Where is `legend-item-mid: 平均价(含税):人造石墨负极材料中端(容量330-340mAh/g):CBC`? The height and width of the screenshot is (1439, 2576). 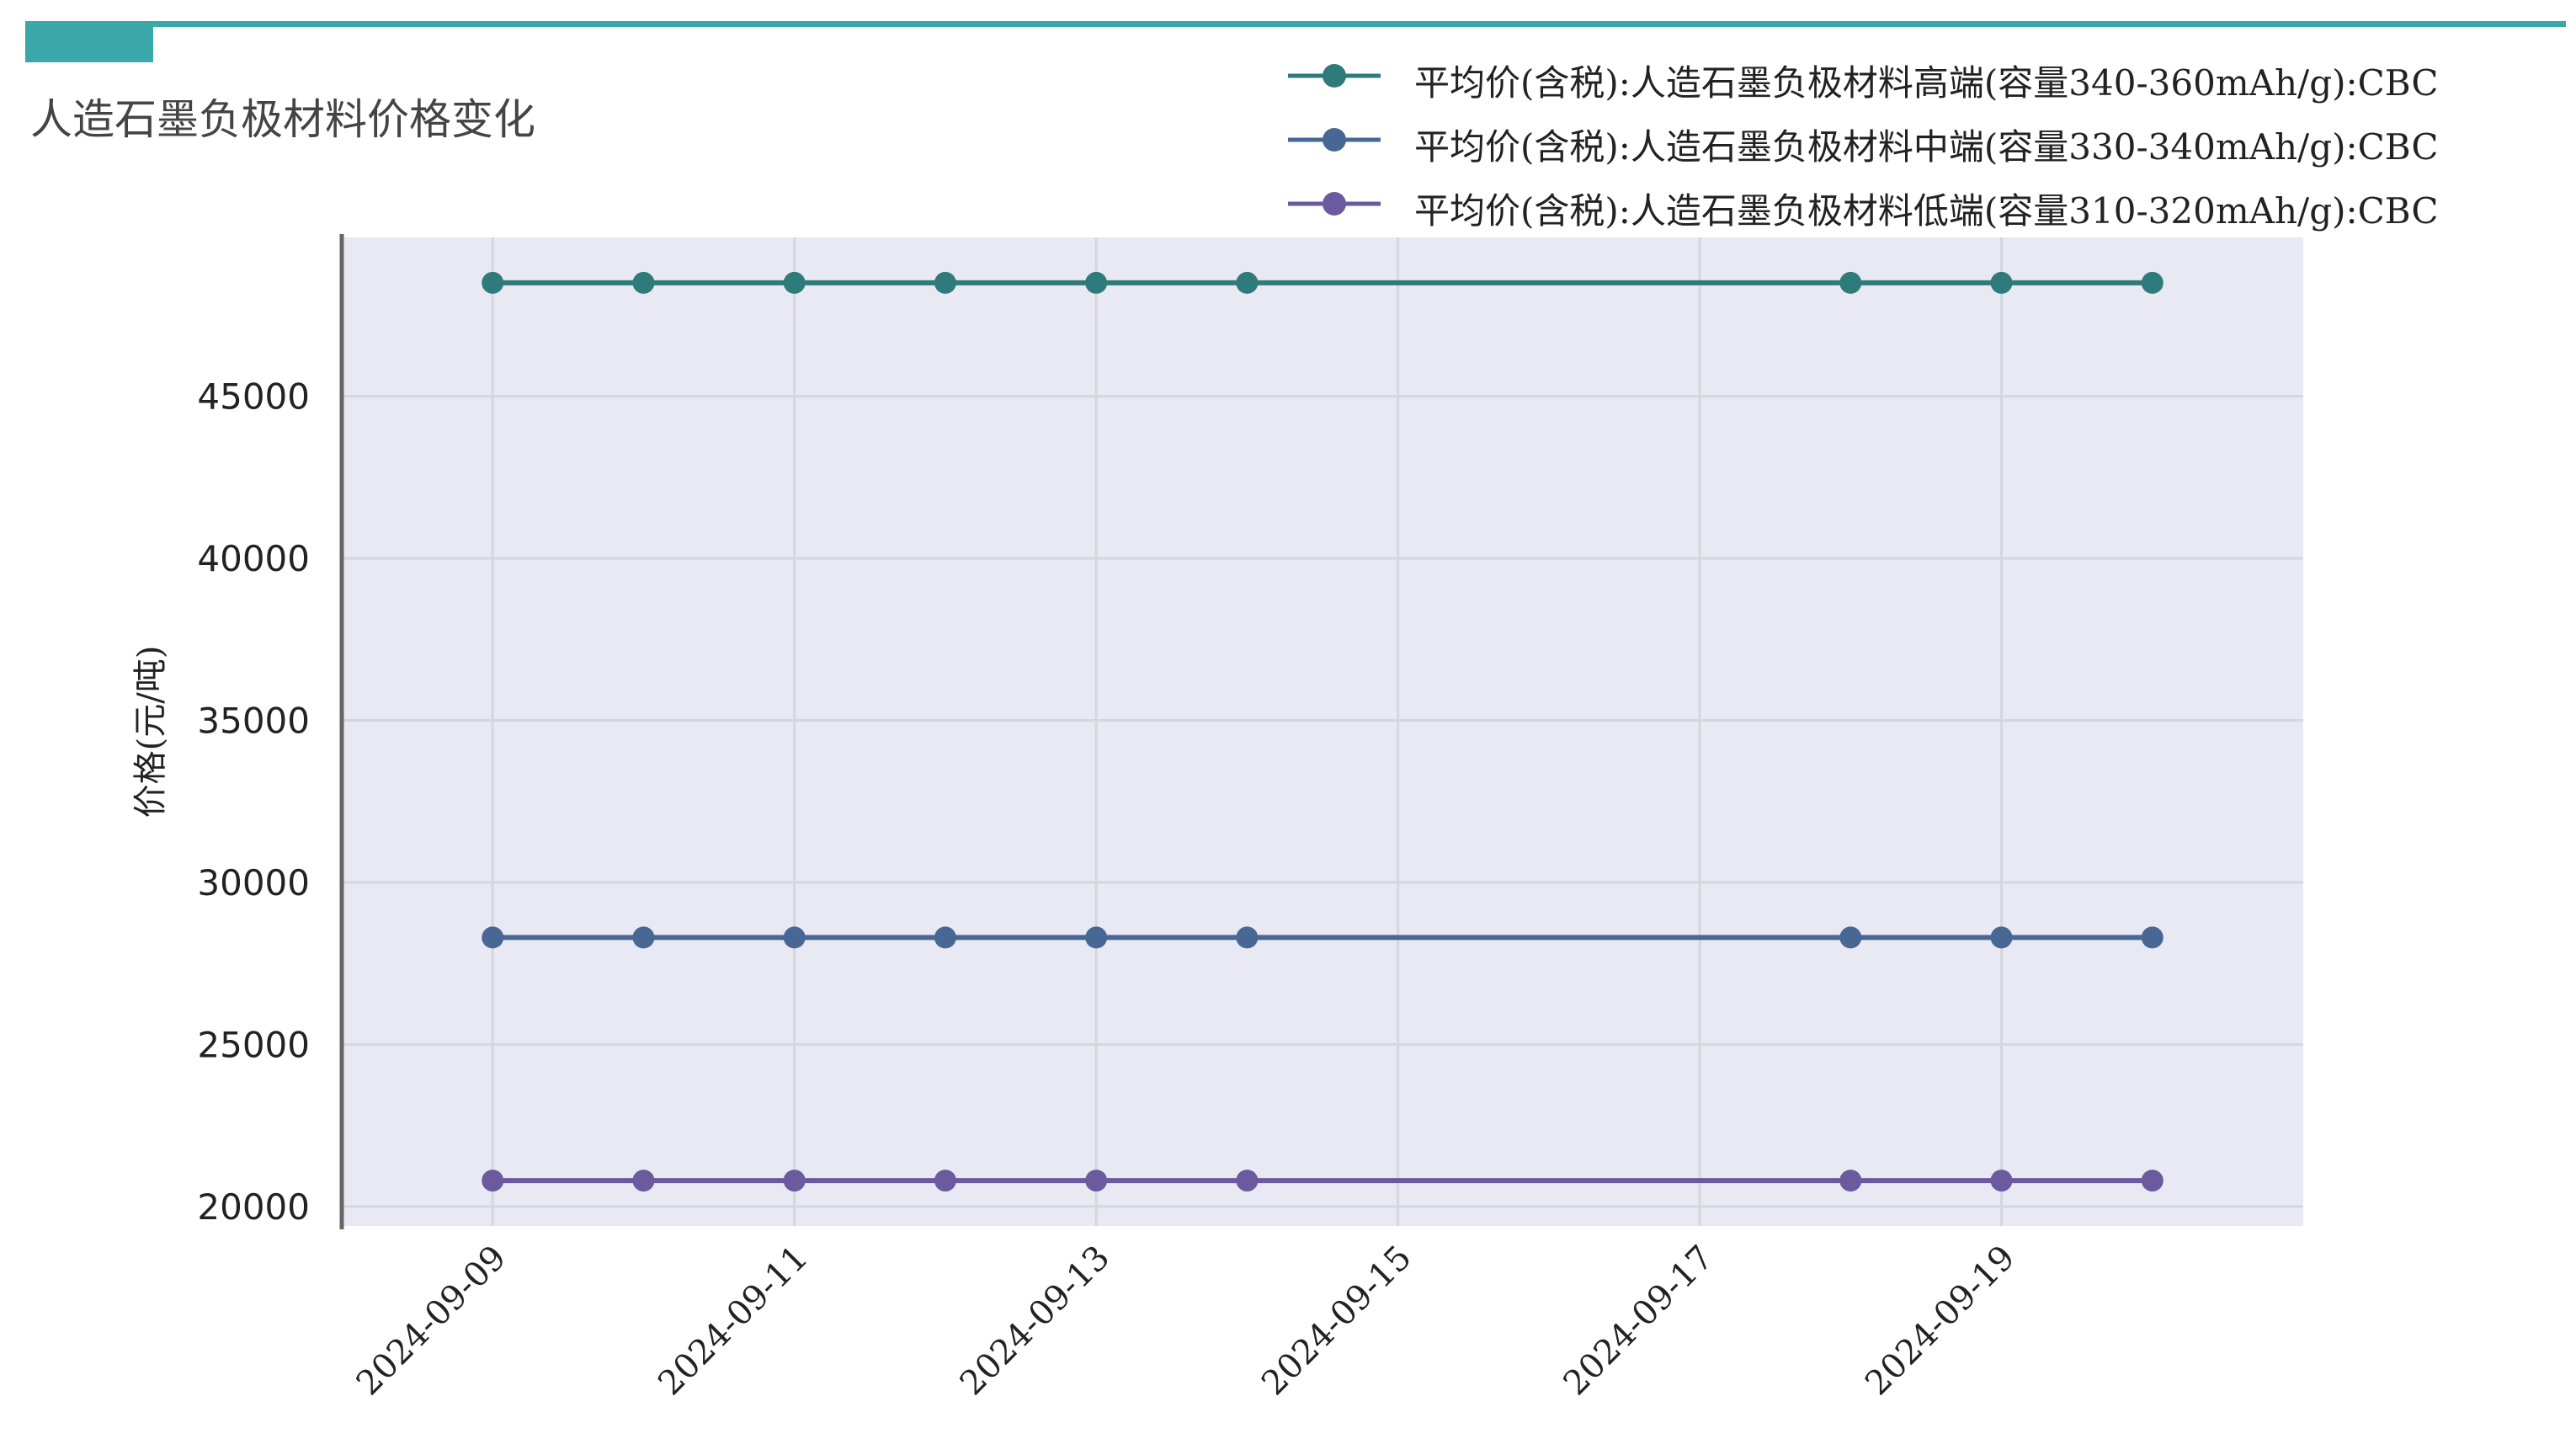 legend-item-mid: 平均价(含税):人造石墨负极材料中端(容量330-340mAh/g):CBC is located at coordinates (1919, 147).